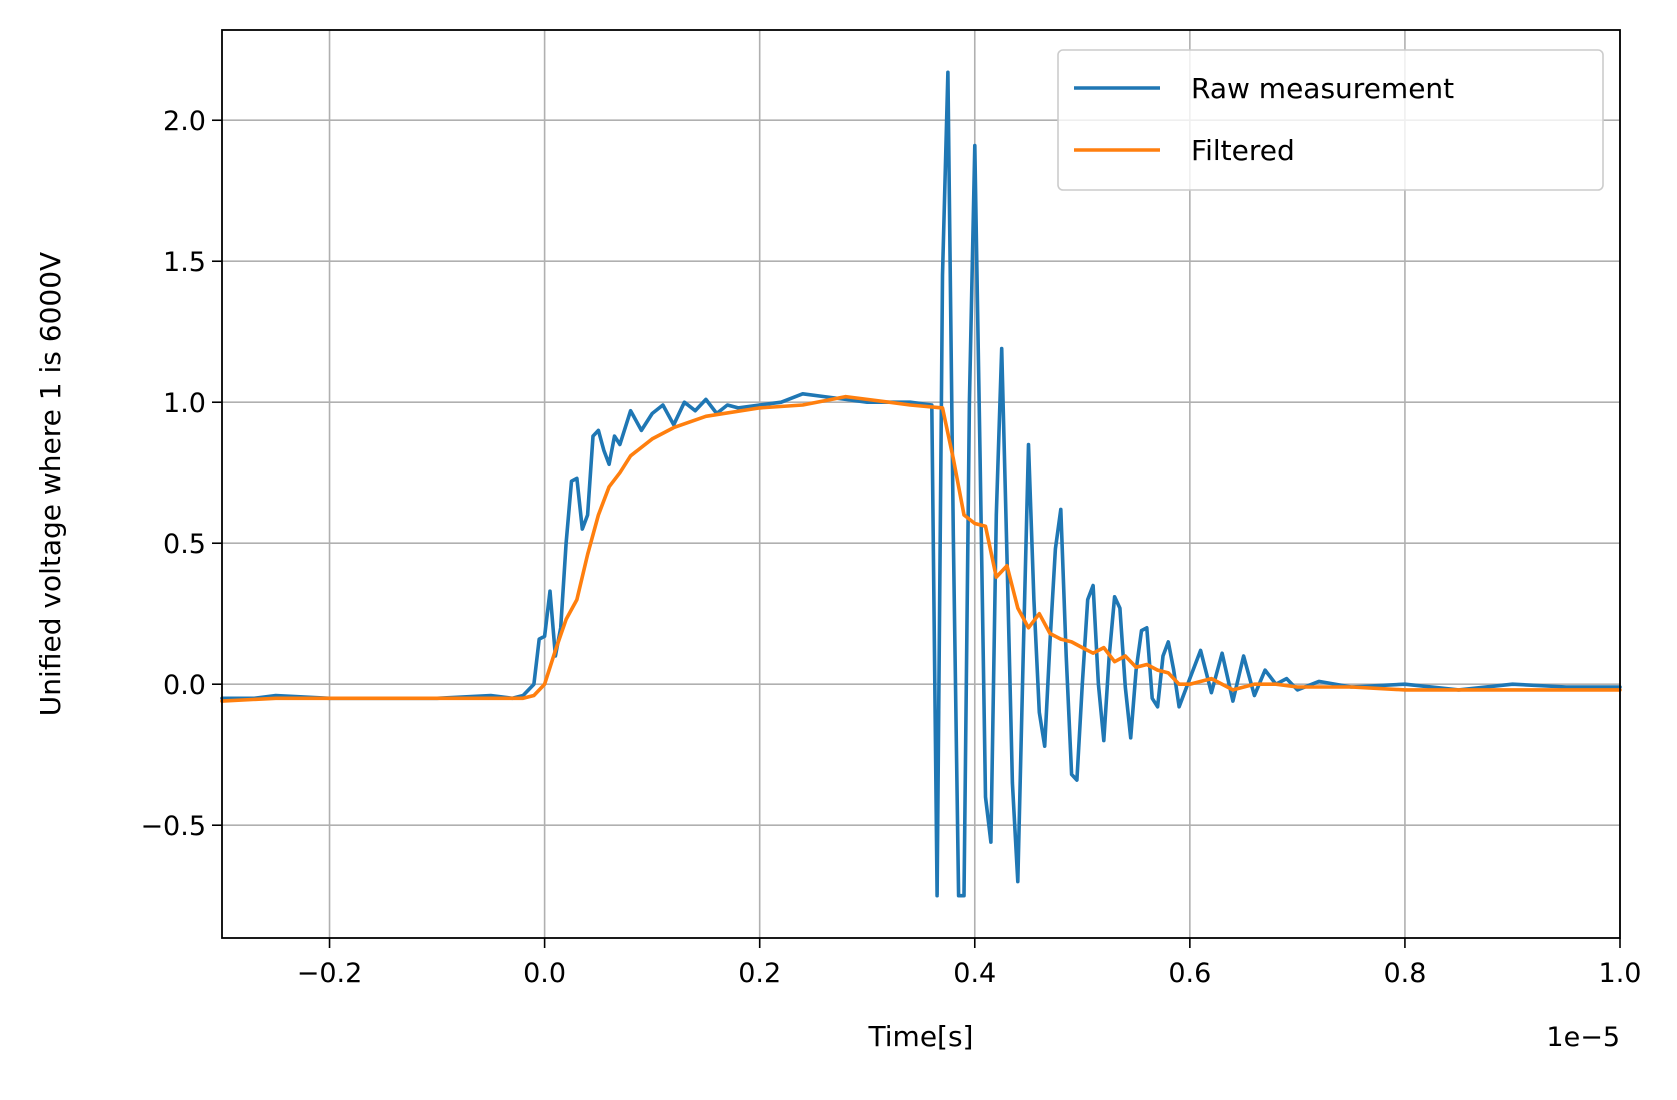 This screenshot has height=1100, width=1677. Describe the element at coordinates (184, 121) in the screenshot. I see `y-tick-label: 2.0` at that location.